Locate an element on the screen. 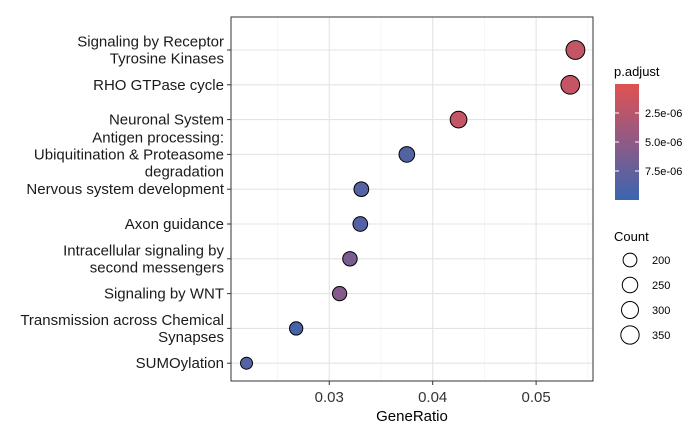  category-label: Axon guidance is located at coordinates (174, 224).